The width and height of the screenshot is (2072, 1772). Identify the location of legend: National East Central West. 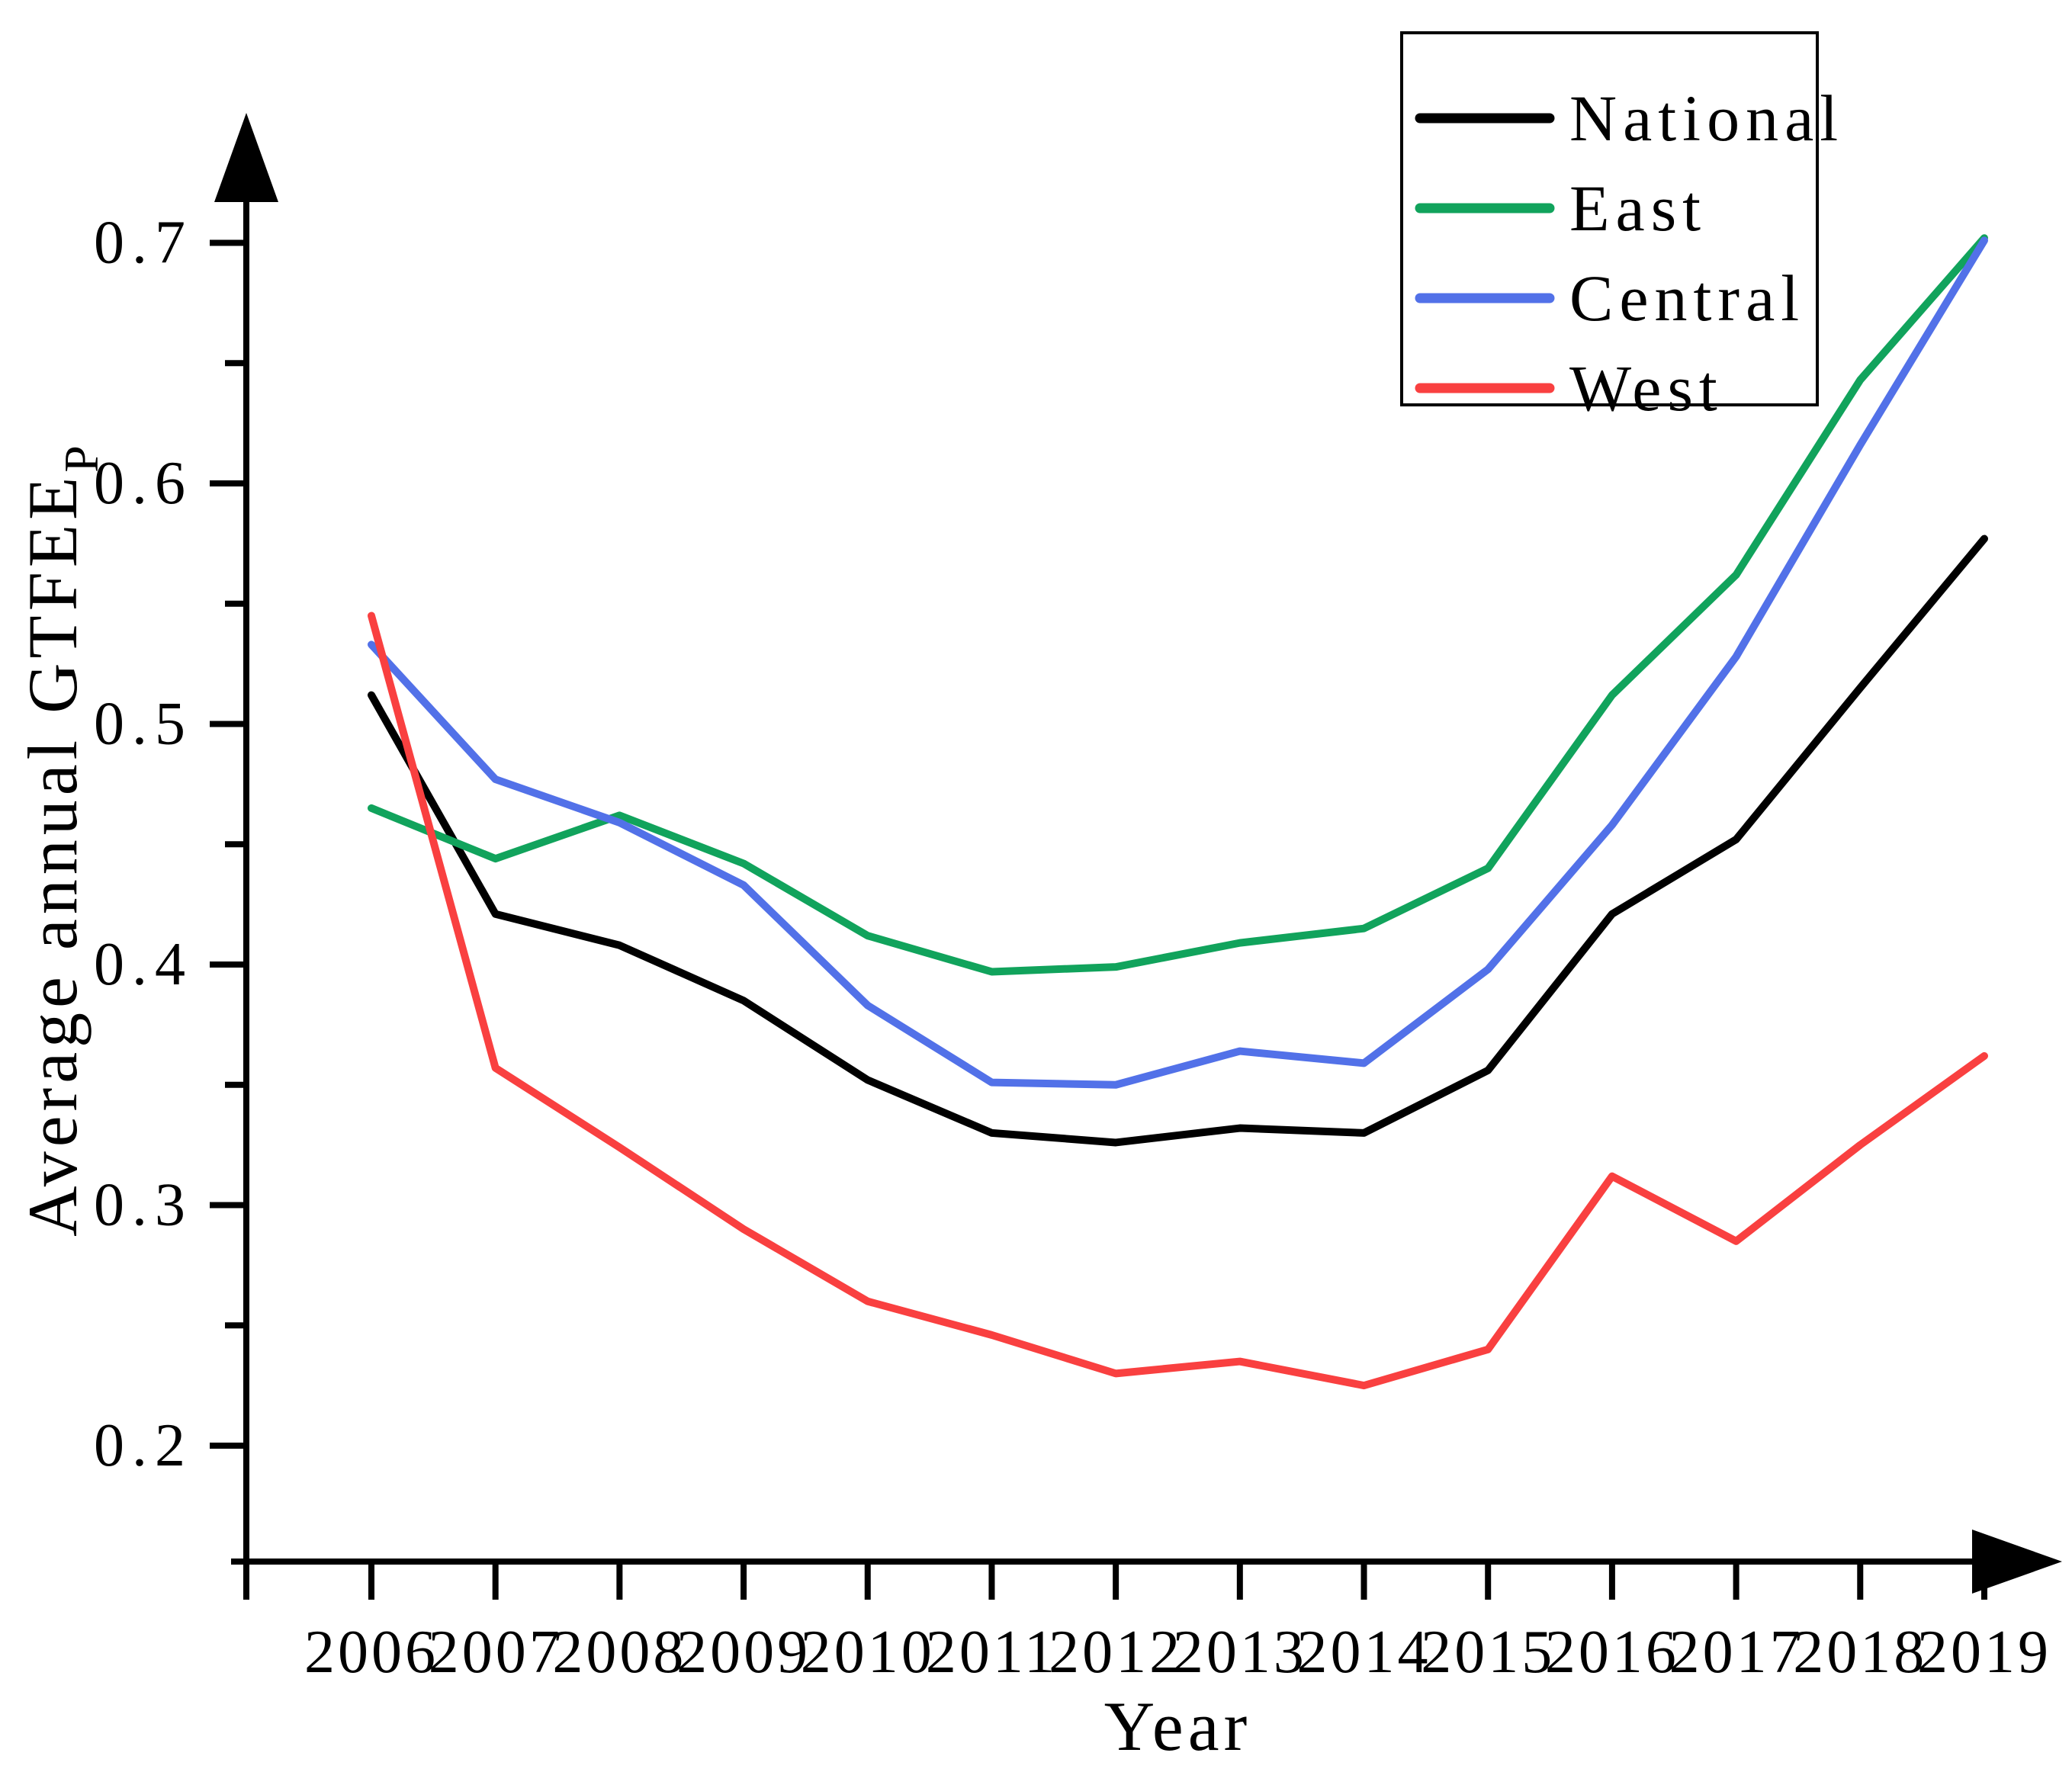
(1622, 228).